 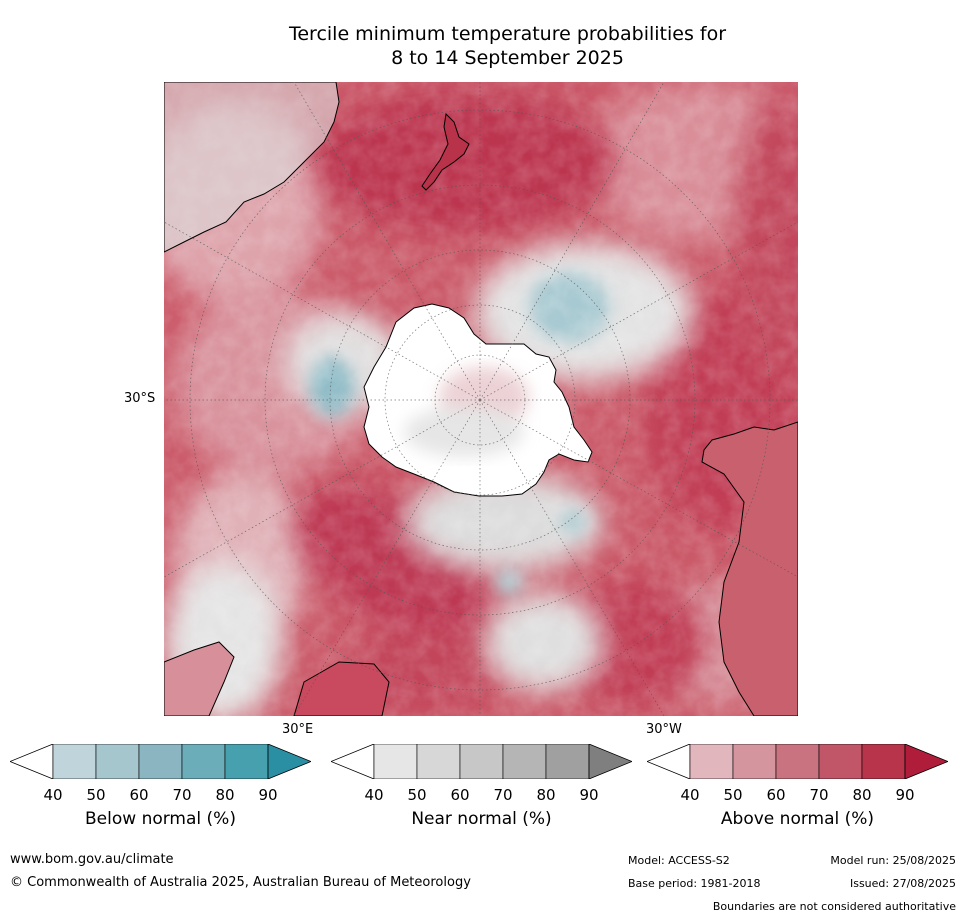 What do you see at coordinates (417, 795) in the screenshot?
I see `colorbar-near-tick: 50` at bounding box center [417, 795].